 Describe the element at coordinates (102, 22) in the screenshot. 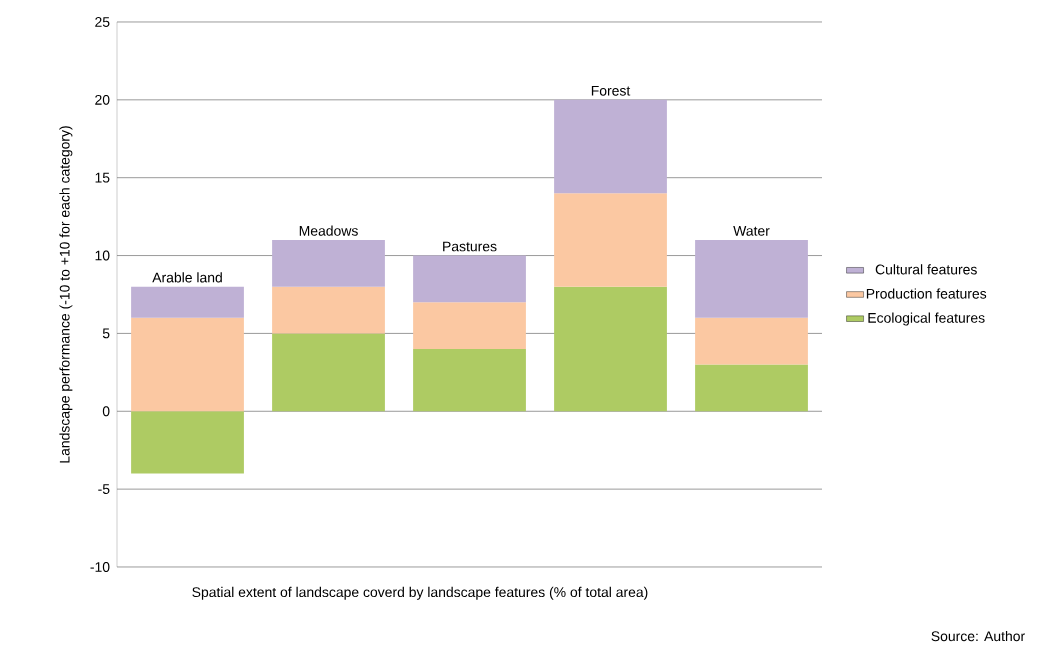

I see `y-tick-label: 25` at that location.